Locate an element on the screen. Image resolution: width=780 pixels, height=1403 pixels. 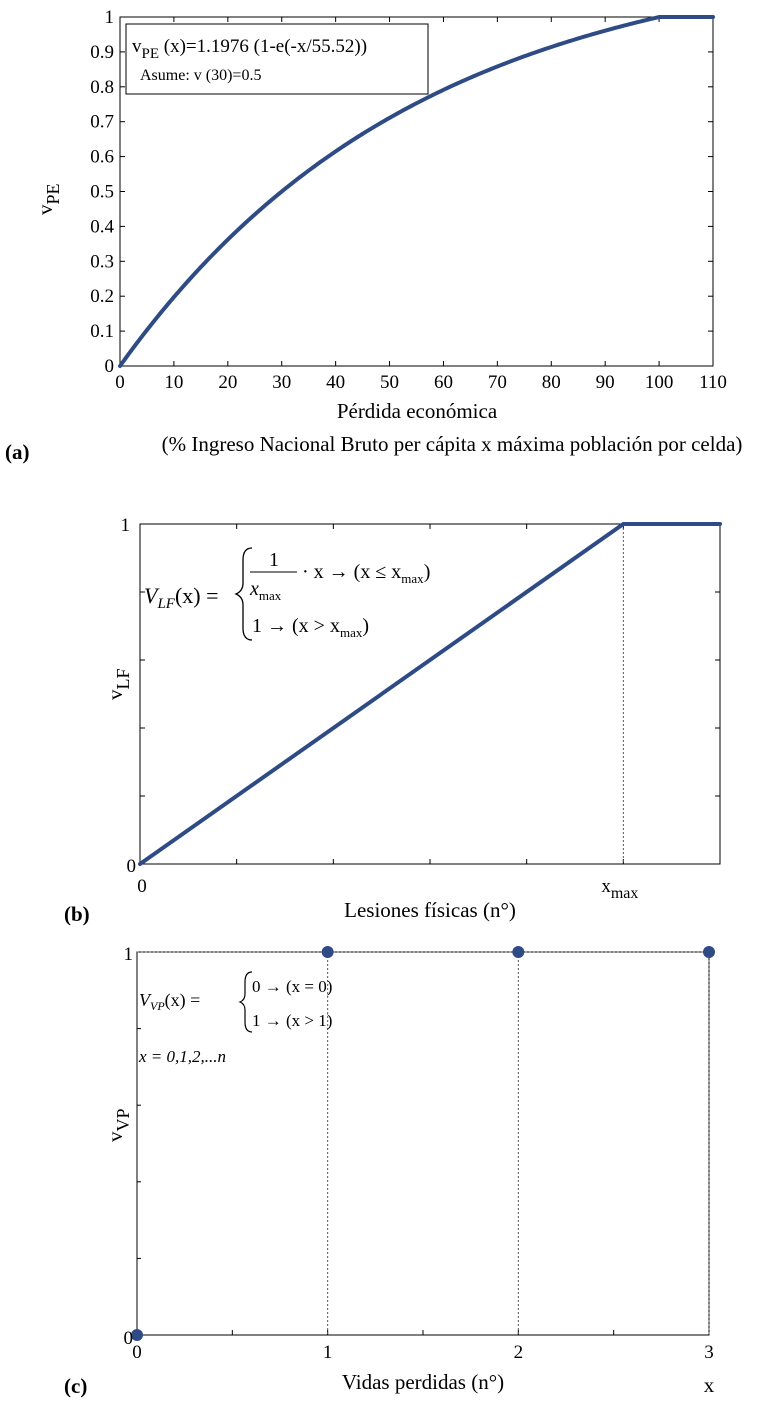
panel-a-x-tick-label: 110 is located at coordinates (713, 382).